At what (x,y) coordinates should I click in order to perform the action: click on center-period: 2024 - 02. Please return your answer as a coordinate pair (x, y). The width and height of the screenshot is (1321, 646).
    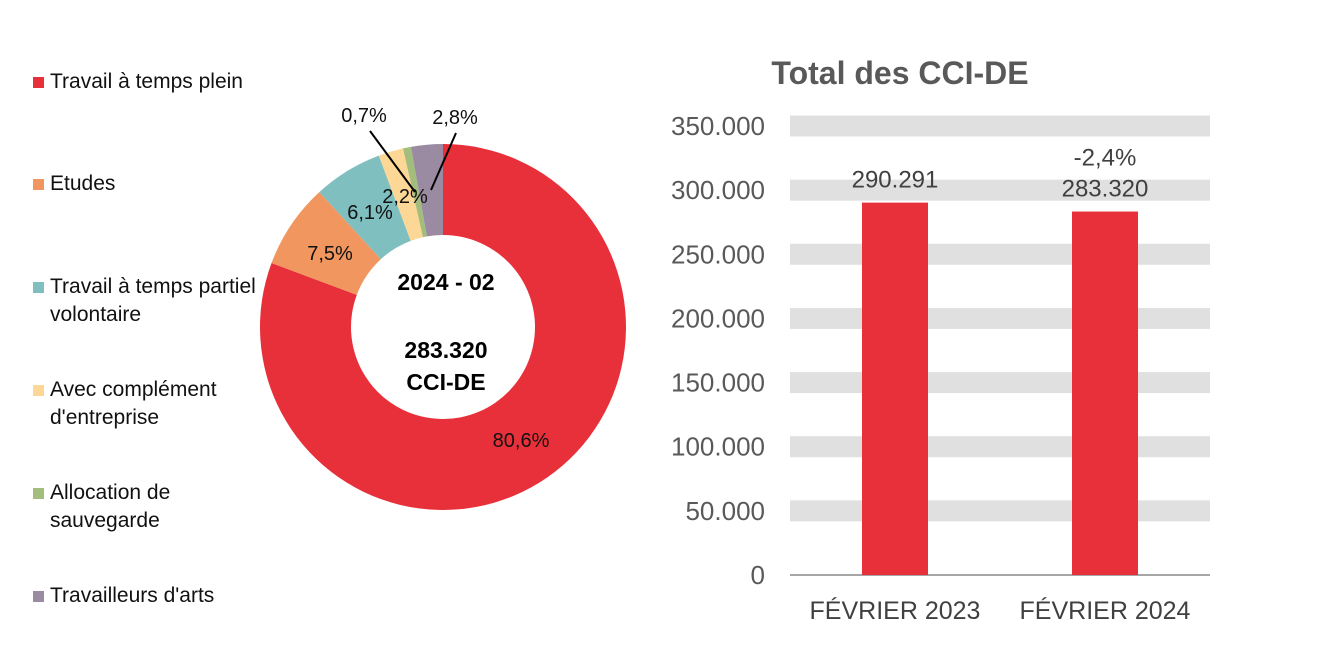
    Looking at the image, I should click on (445, 282).